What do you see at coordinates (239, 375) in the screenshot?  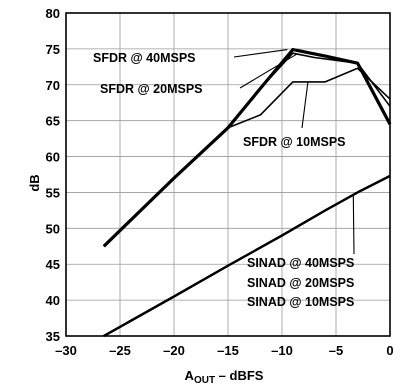 I see `x-axis-title-suffix: – dBFS` at bounding box center [239, 375].